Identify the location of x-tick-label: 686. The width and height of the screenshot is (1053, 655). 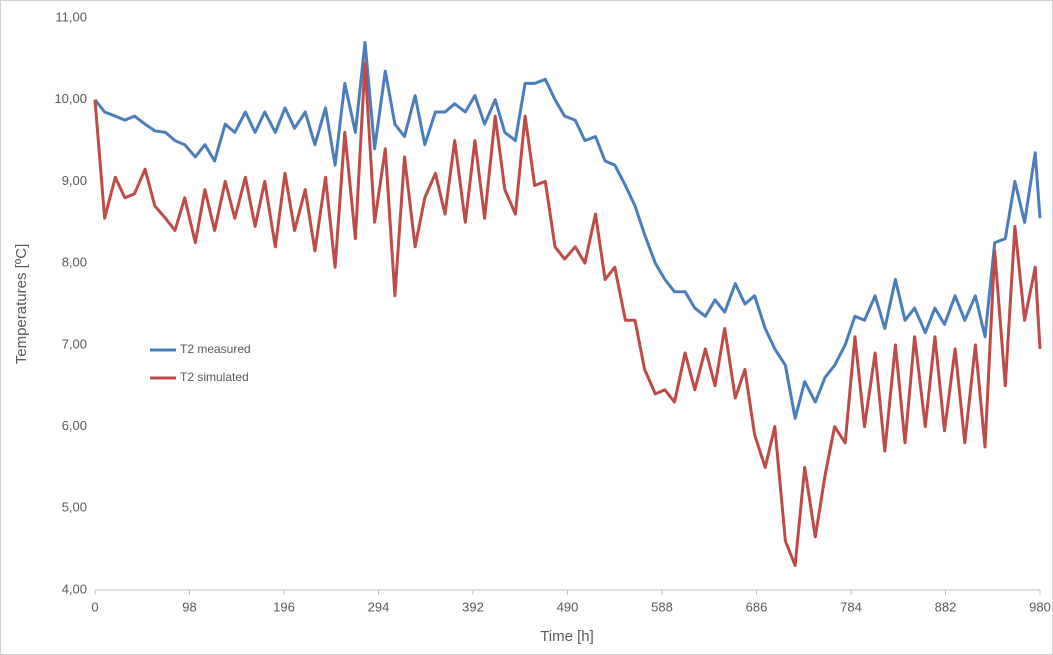
(757, 606).